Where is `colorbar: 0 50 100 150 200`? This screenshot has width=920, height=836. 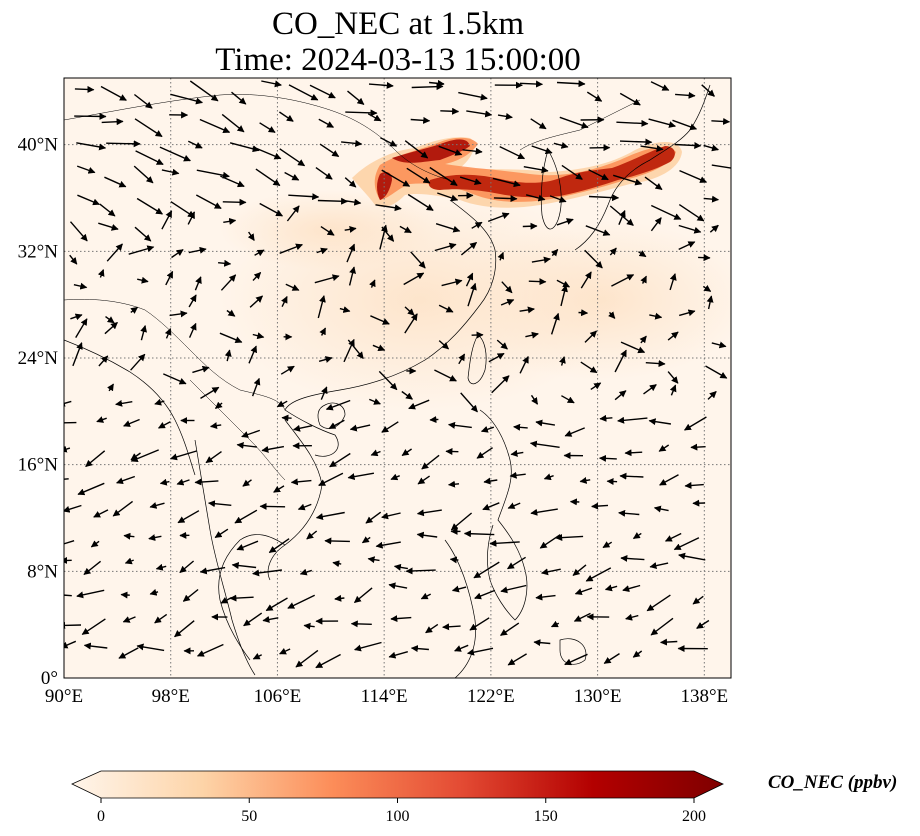 colorbar: 0 50 100 150 200 is located at coordinates (397, 797).